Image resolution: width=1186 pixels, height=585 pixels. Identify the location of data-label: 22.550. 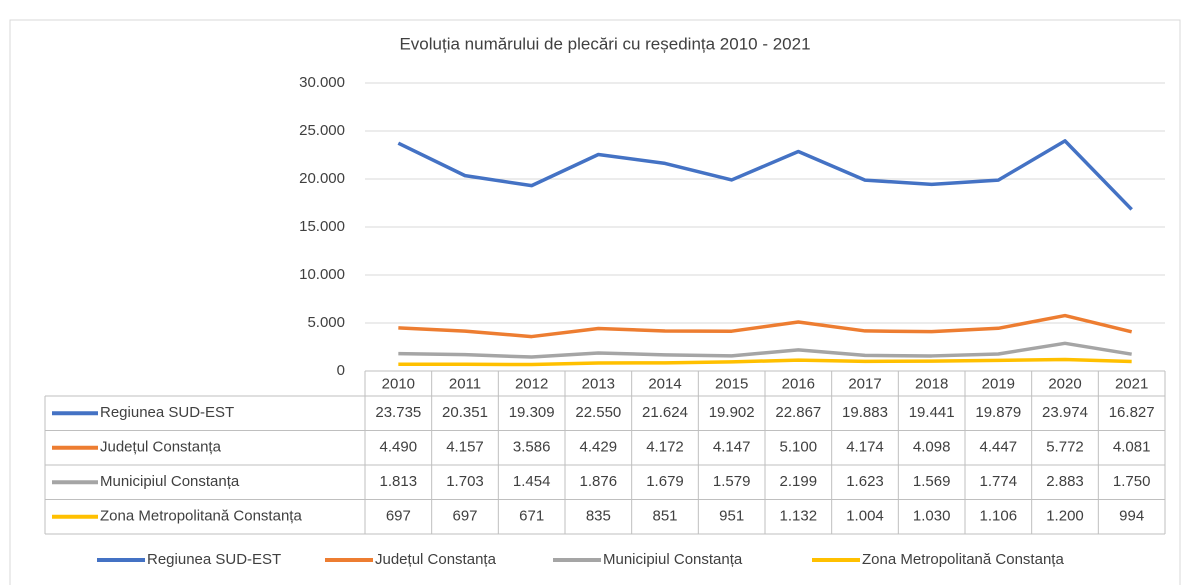
(598, 412).